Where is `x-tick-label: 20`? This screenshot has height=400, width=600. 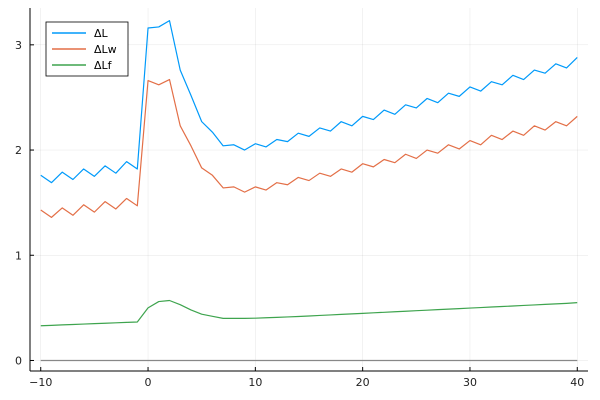 x-tick-label: 20 is located at coordinates (363, 382).